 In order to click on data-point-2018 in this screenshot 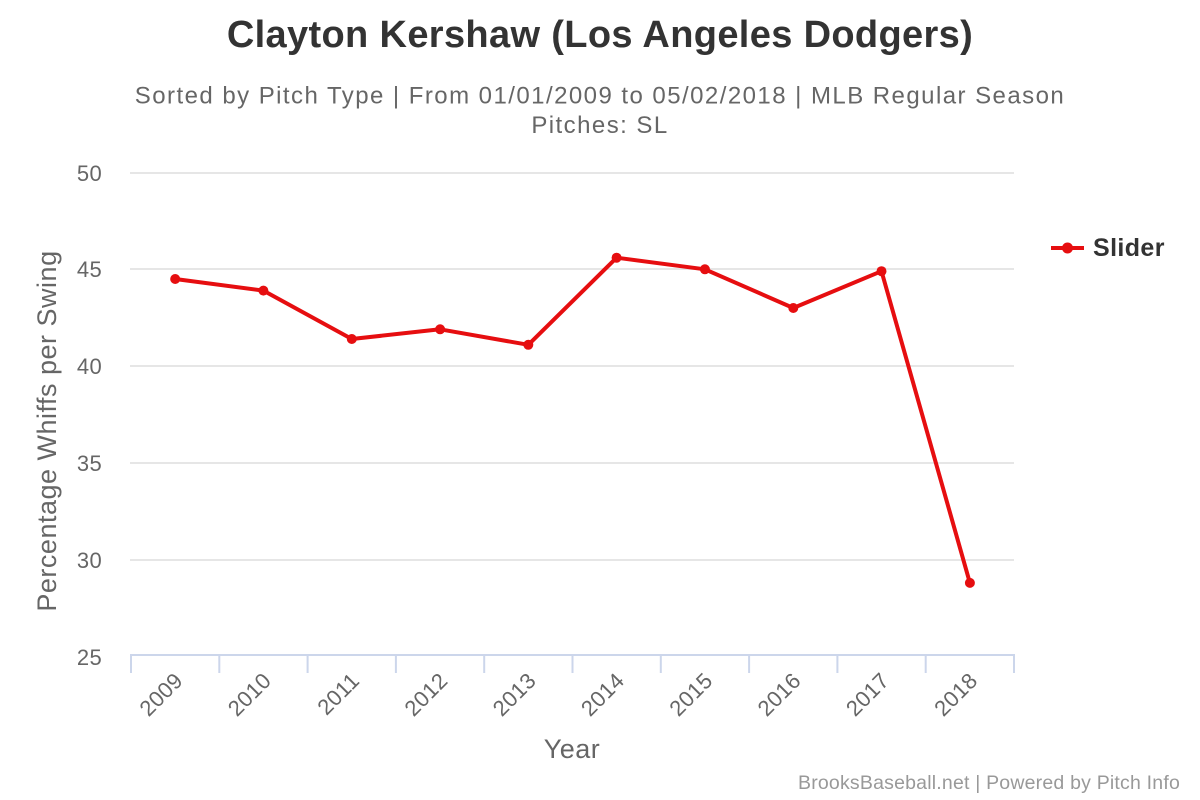, I will do `click(969, 582)`.